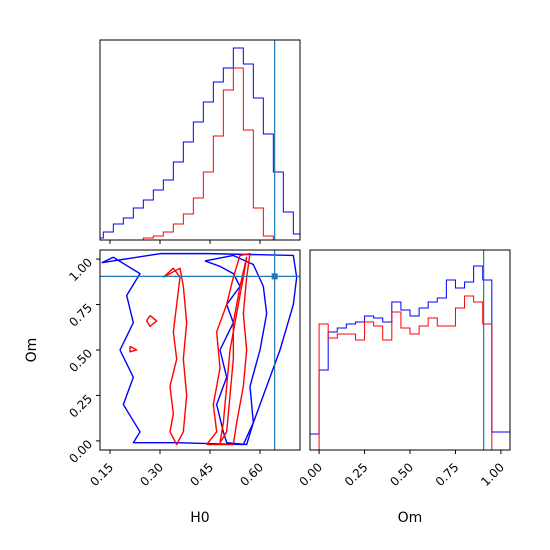  I want to click on contour-x-tick-label-3: 0.60, so click(251, 474).